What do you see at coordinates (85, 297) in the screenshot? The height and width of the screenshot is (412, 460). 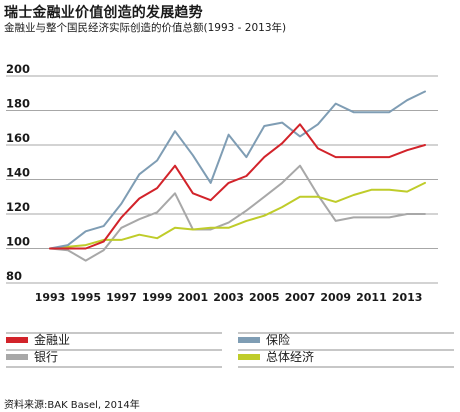 I see `x-tick-label: 1995` at bounding box center [85, 297].